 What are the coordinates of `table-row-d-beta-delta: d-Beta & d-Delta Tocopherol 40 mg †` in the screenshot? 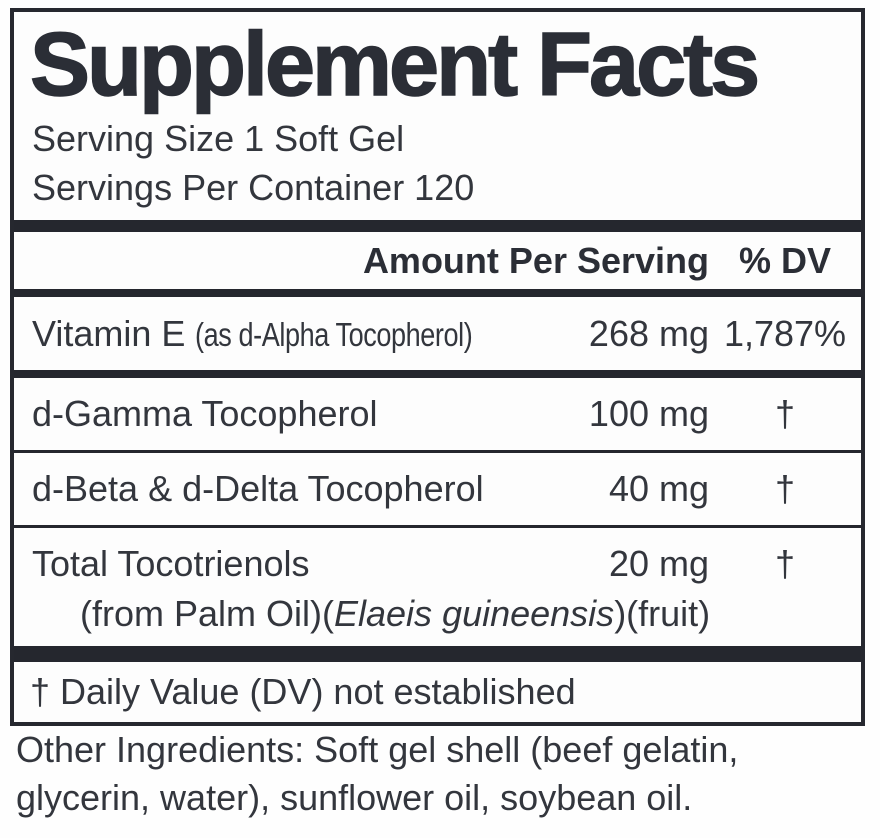 It's located at (437, 489).